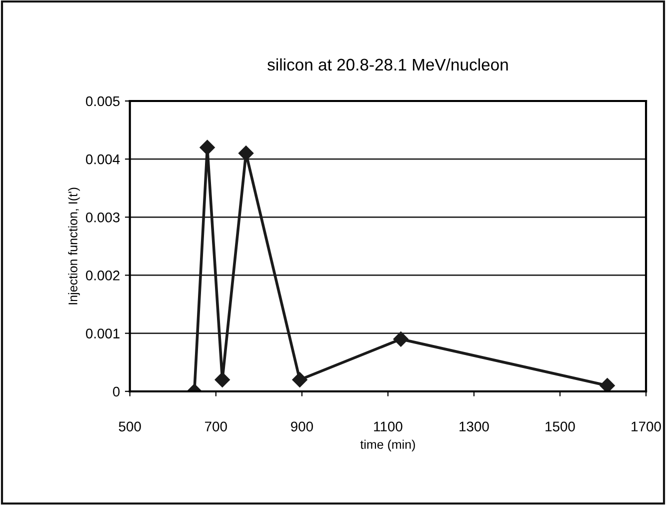  What do you see at coordinates (116, 391) in the screenshot?
I see `y-tick-label: 0` at bounding box center [116, 391].